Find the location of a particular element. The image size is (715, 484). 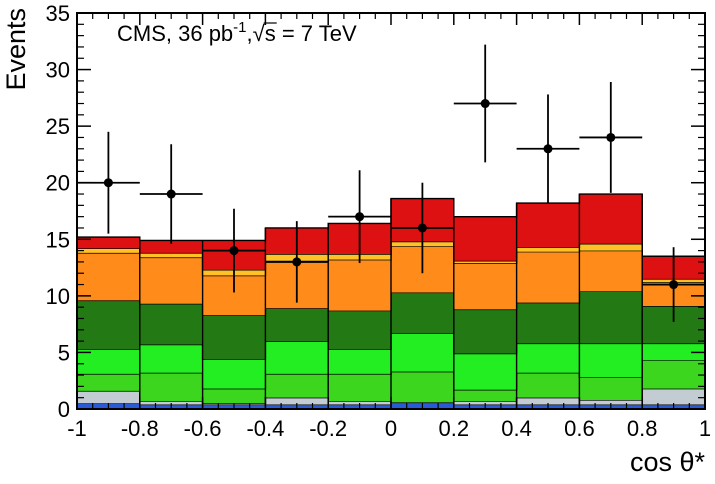

x-tick-label: 0.6 is located at coordinates (579, 428).